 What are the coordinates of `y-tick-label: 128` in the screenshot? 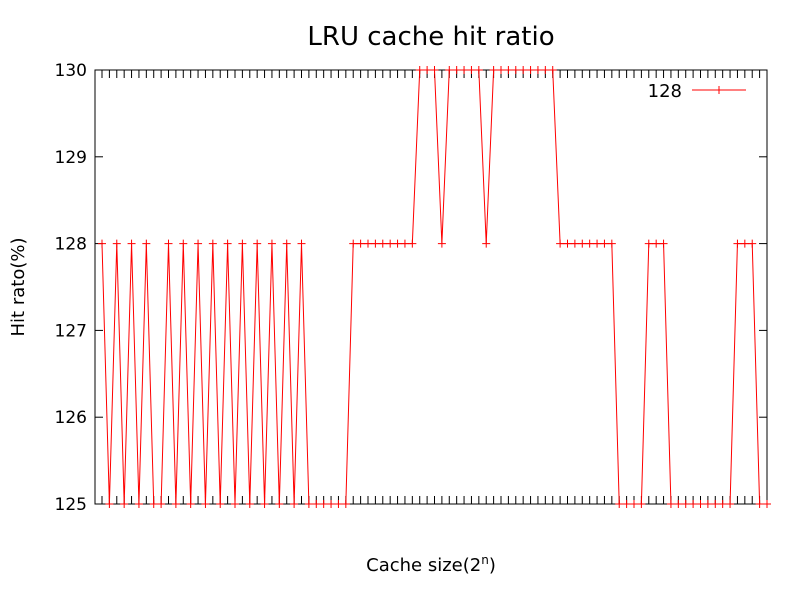 It's located at (71, 245).